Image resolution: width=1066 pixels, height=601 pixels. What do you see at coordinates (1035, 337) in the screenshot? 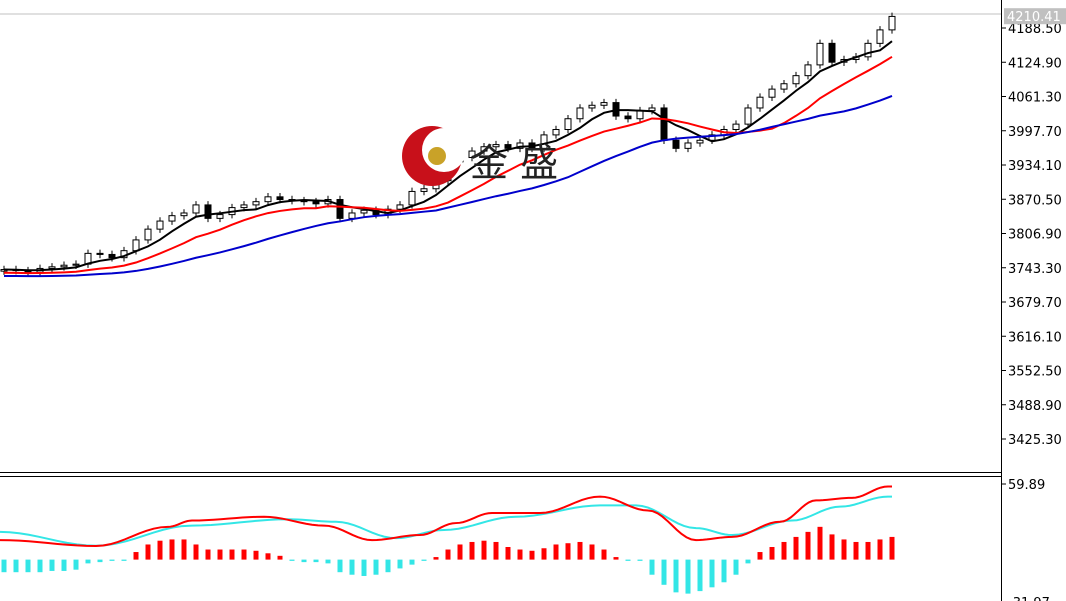
I see `y-tick-label: 3616.10` at bounding box center [1035, 337].